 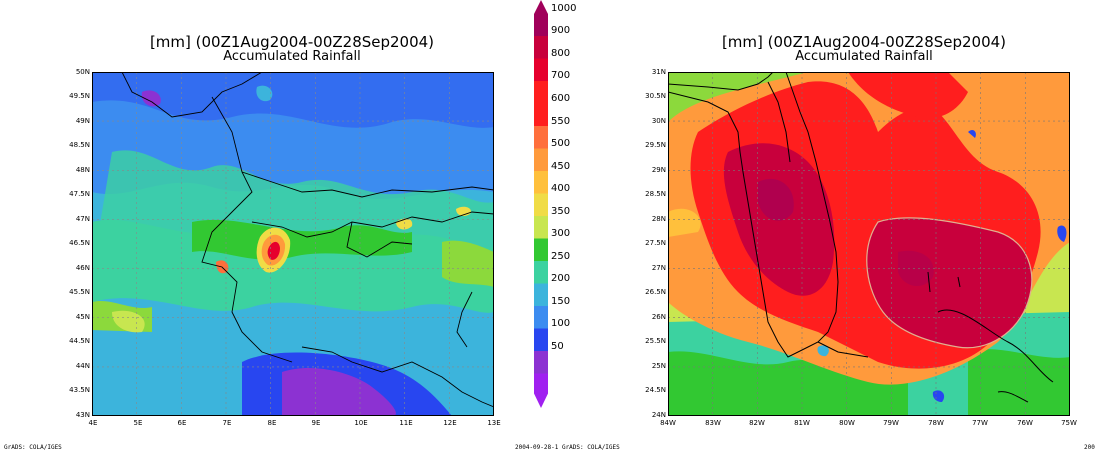 What do you see at coordinates (864, 56) in the screenshot?
I see `map2-subtitle: Accumulated Rainfall` at bounding box center [864, 56].